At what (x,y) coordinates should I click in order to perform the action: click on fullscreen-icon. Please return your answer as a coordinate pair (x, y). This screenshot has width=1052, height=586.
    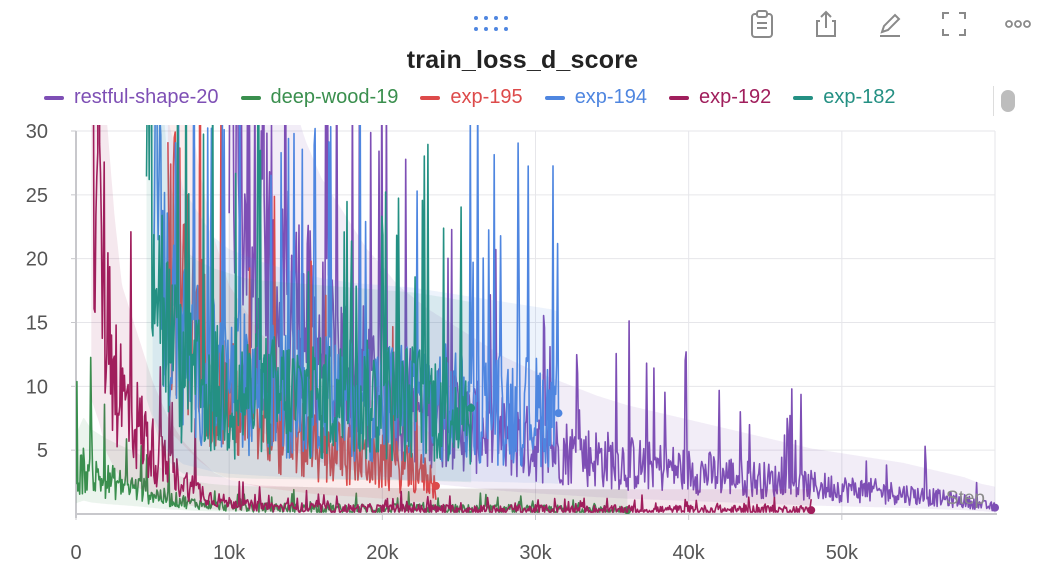
    Looking at the image, I should click on (954, 24).